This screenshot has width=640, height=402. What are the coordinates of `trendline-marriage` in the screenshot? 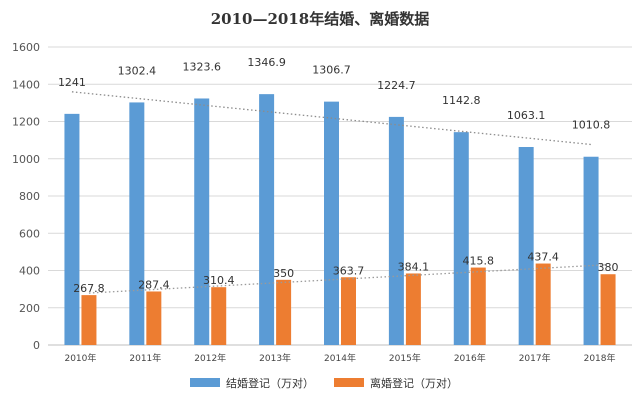 It's located at (331, 118).